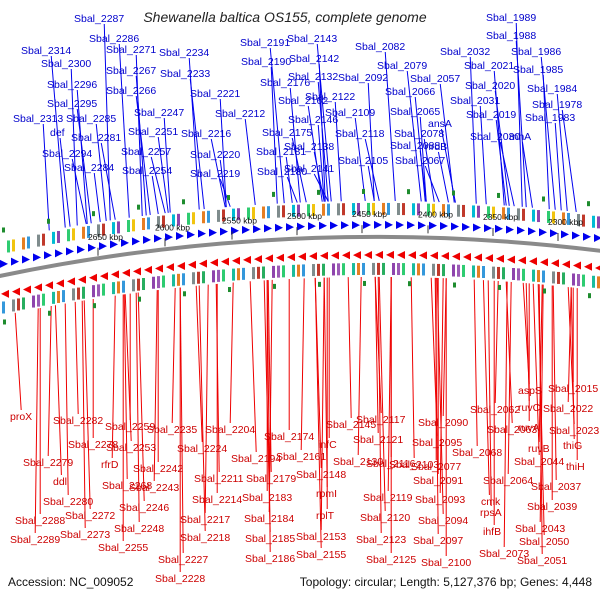  I want to click on forward-gene-label: Sbal_2220, so click(215, 155).